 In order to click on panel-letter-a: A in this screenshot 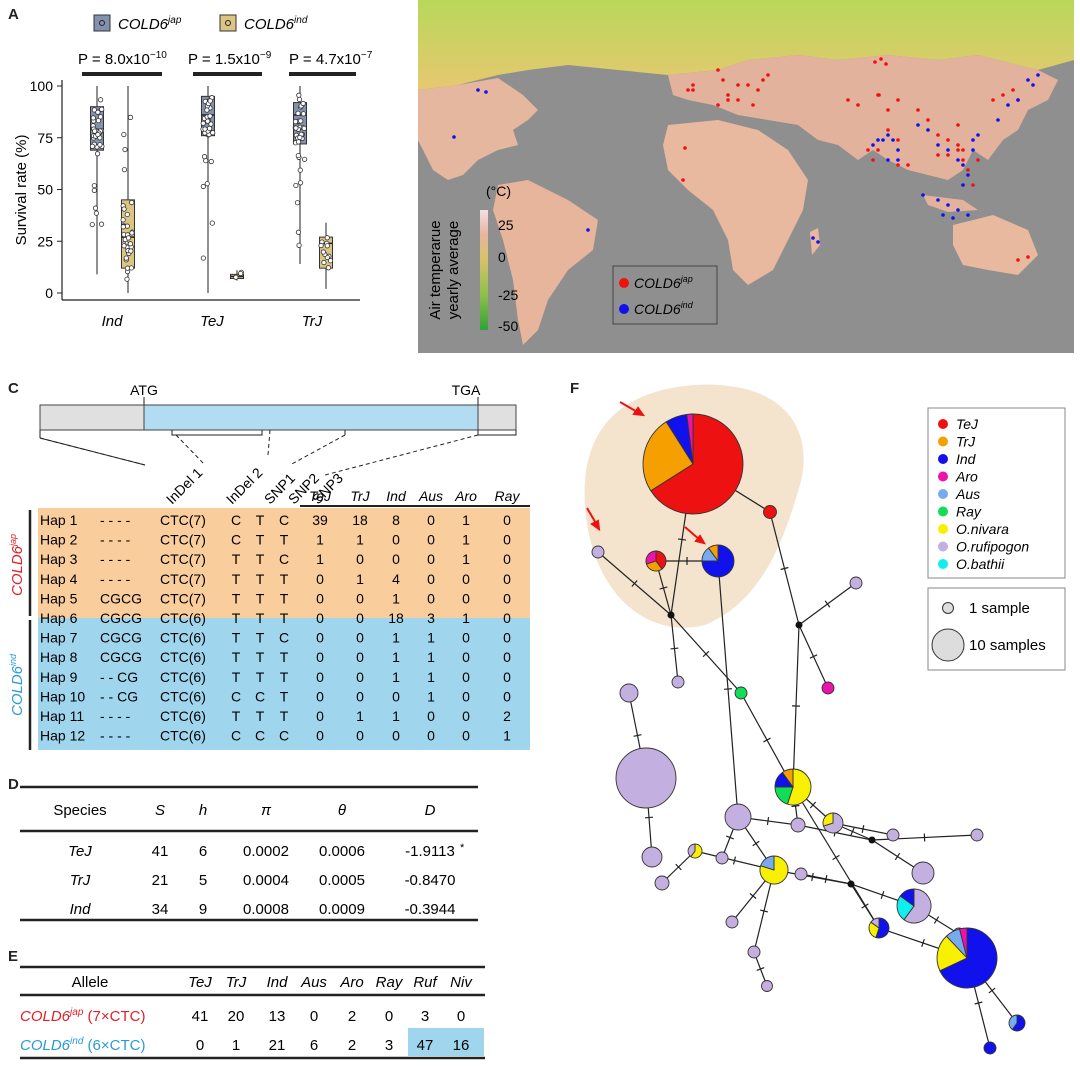, I will do `click(13, 14)`.